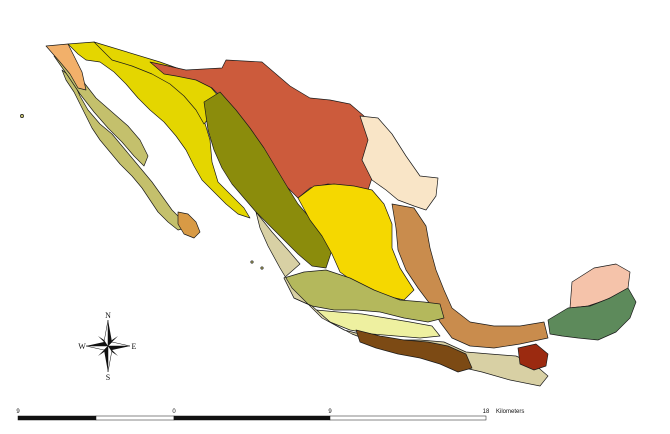 Image resolution: width=670 pixels, height=434 pixels. Describe the element at coordinates (270, 415) in the screenshot. I see `scale-bar: 9 0 9 18 Kilometers` at that location.